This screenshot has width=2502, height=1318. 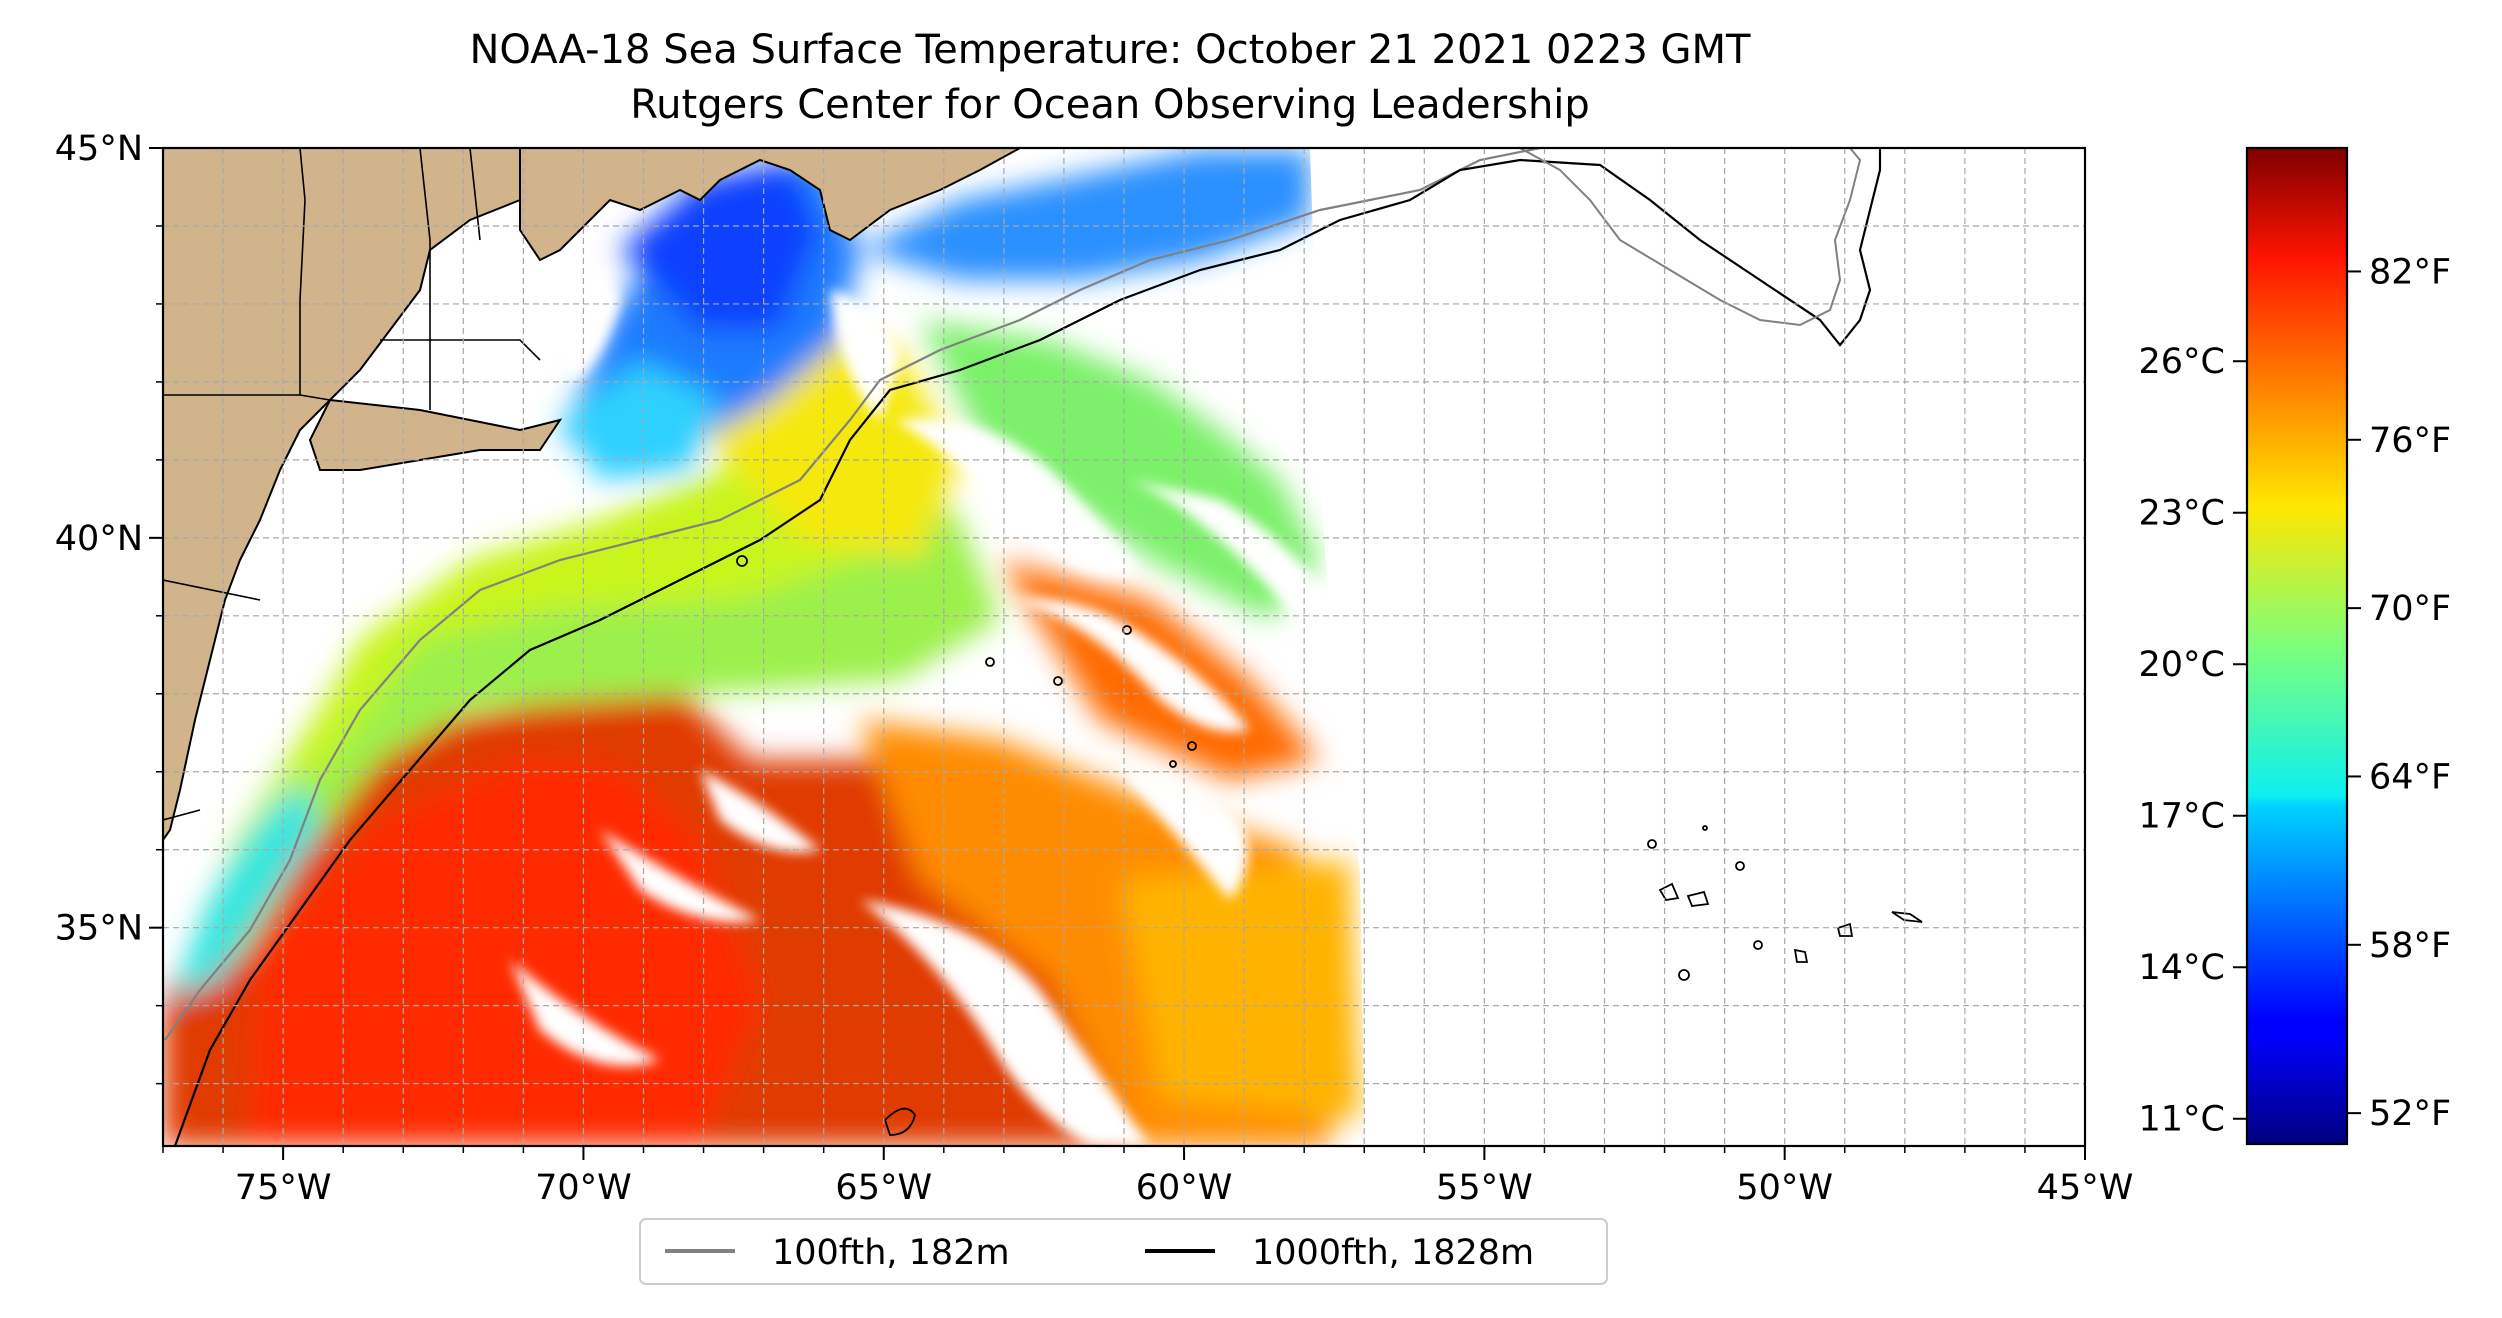 What do you see at coordinates (2193, 741) in the screenshot?
I see `colorbar-celsius-axis: 11°C 14°C 17°C 20°C 23°C 26°C` at bounding box center [2193, 741].